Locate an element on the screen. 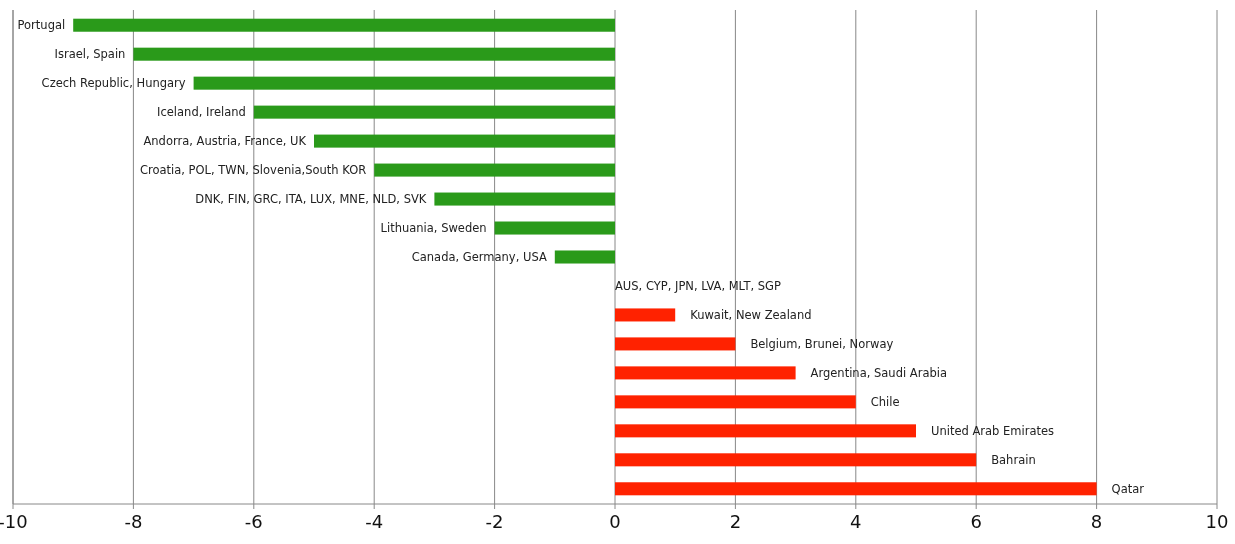  y-tick-label: Andorra, Austria, France, UK is located at coordinates (225, 141).